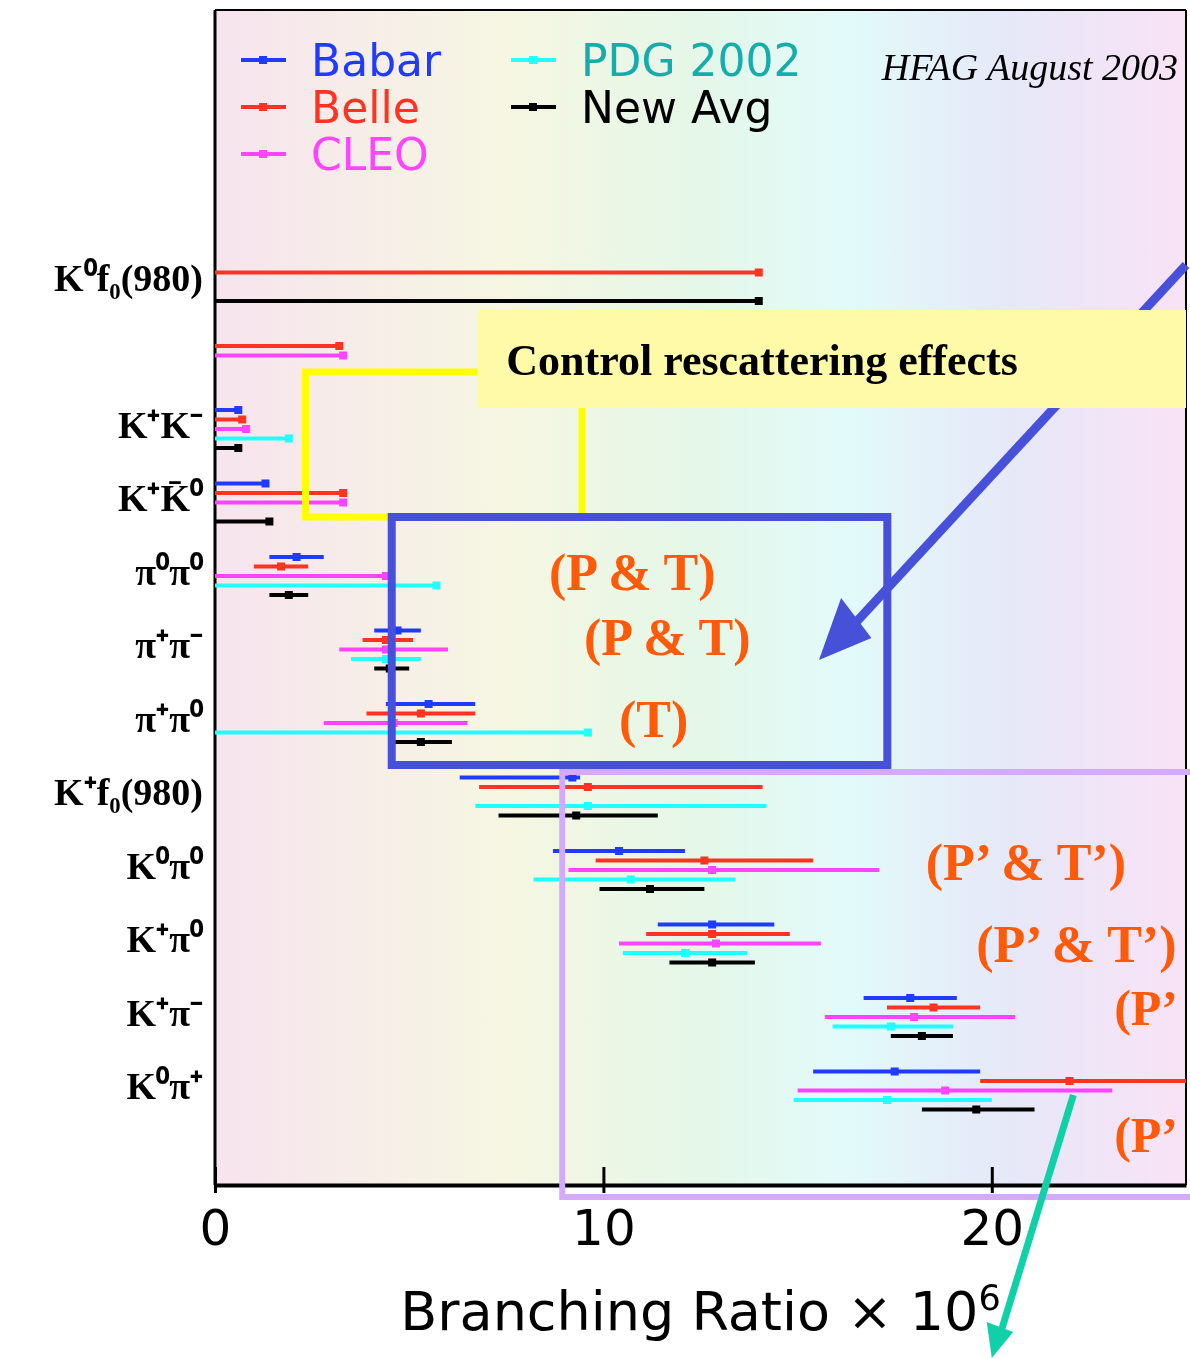 The image size is (1190, 1358). What do you see at coordinates (604, 1227) in the screenshot?
I see `x-tick-label: 10` at bounding box center [604, 1227].